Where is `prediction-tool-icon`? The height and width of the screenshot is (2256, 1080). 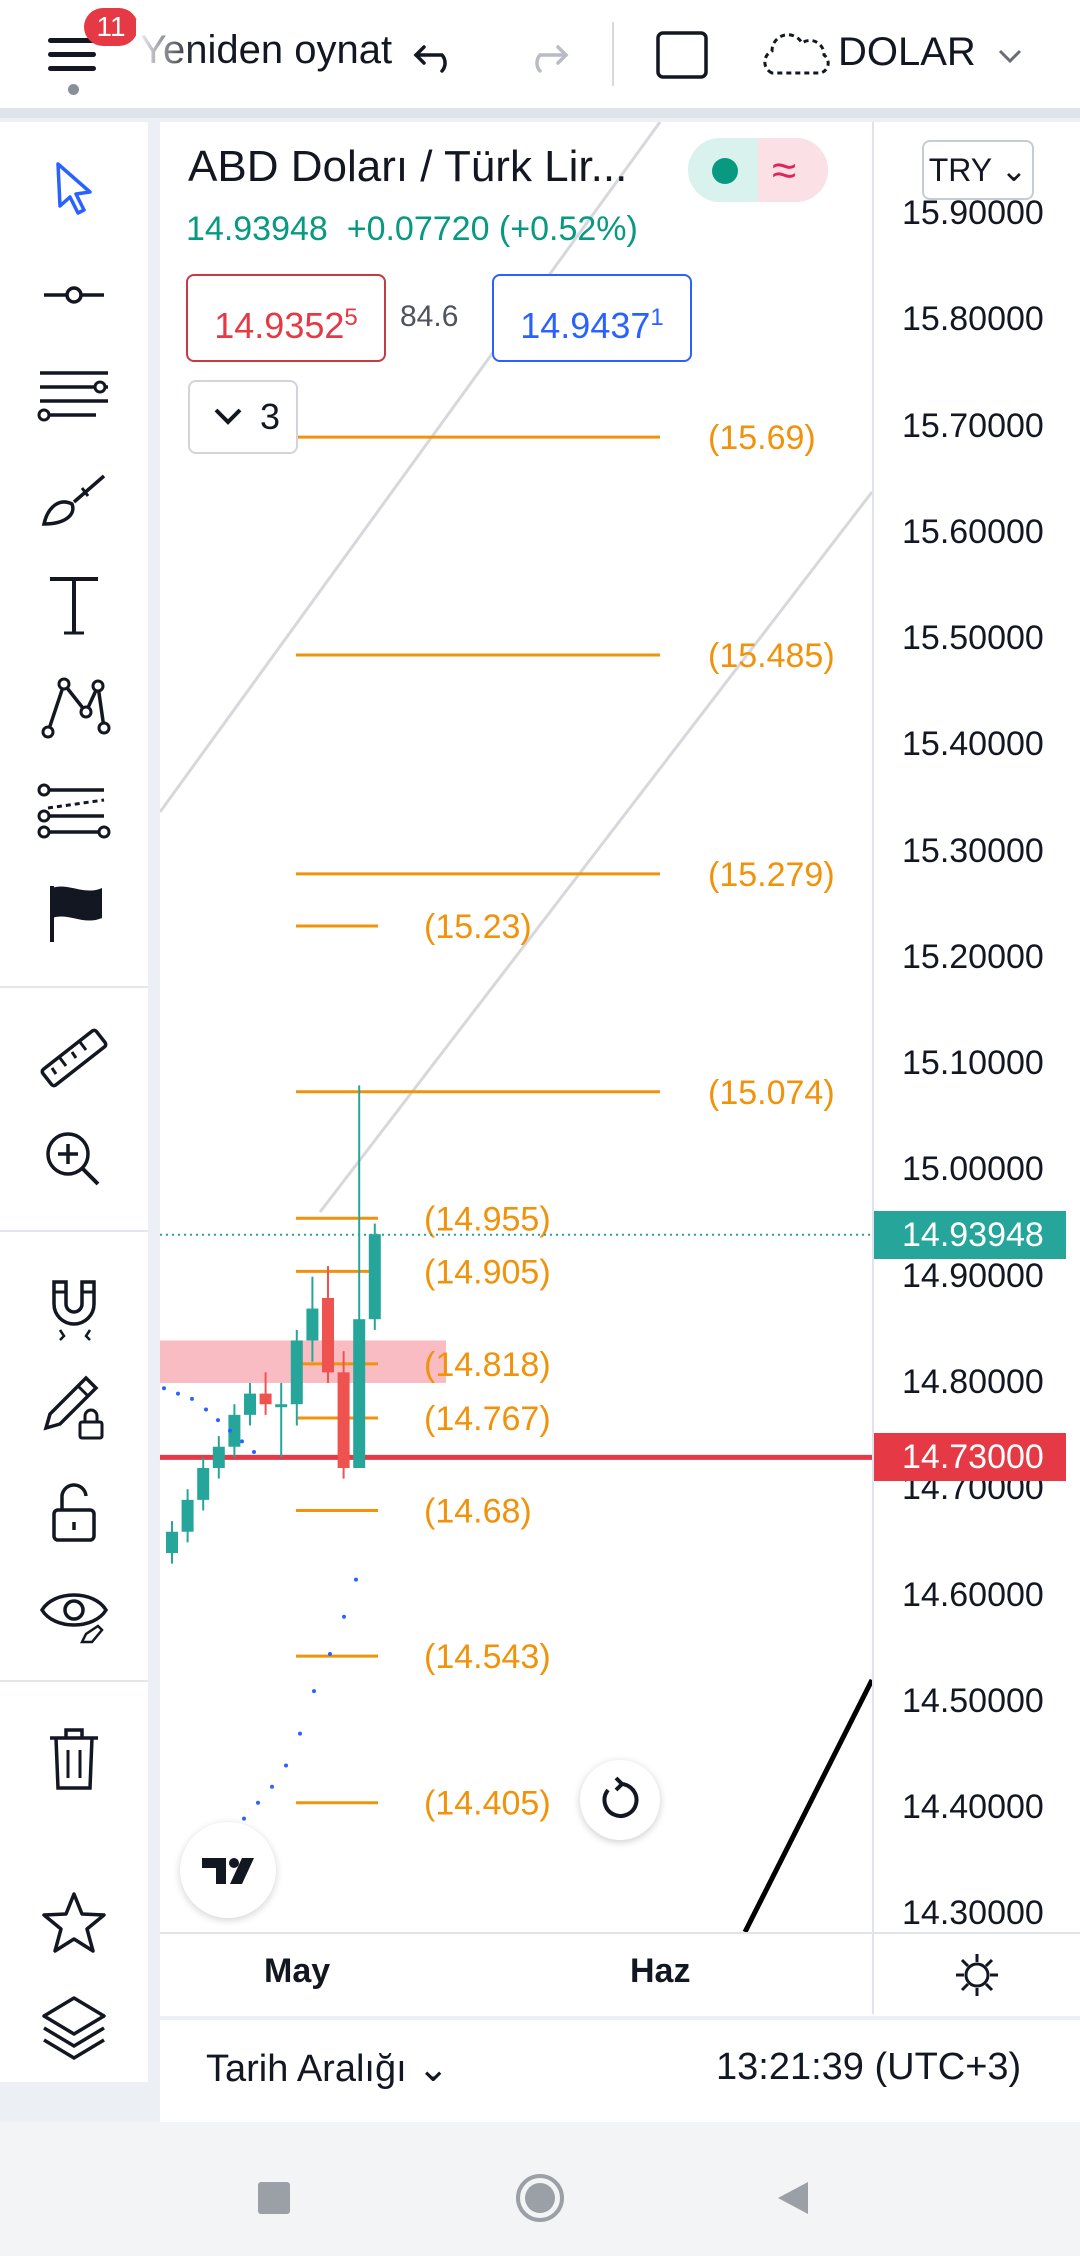 prediction-tool-icon is located at coordinates (74, 810).